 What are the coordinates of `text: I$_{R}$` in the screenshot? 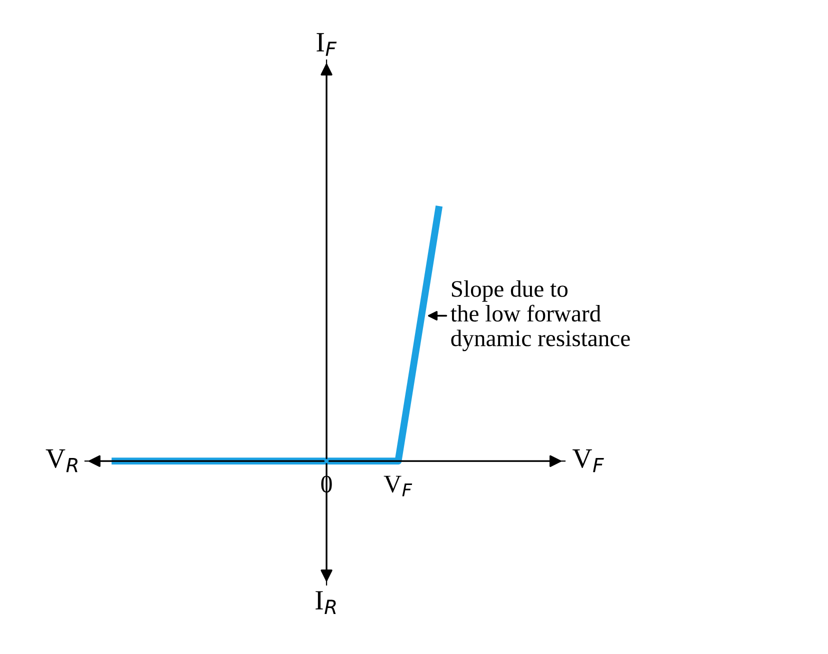 It's located at (326, 602).